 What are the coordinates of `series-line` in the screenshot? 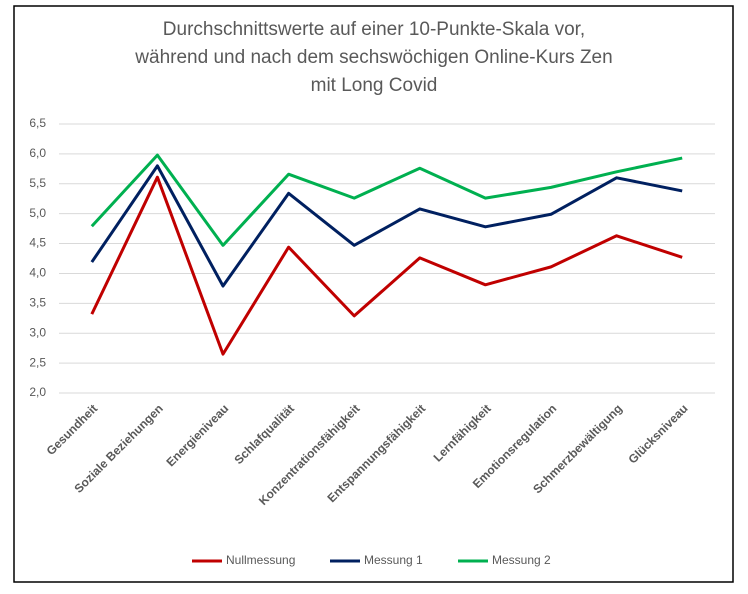 It's located at (386, 200).